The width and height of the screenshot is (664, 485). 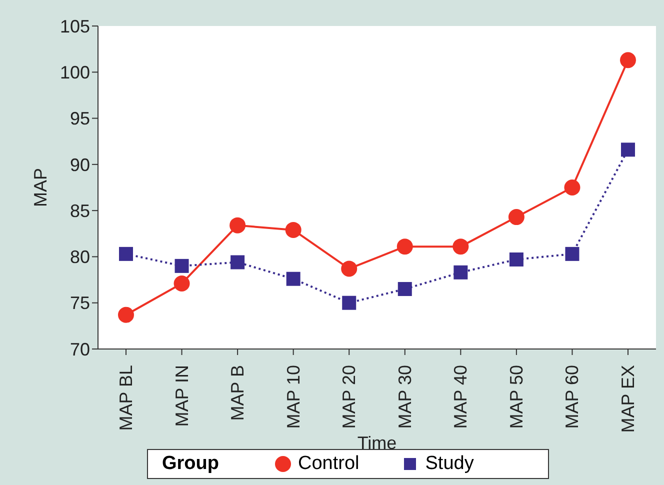 What do you see at coordinates (449, 464) in the screenshot?
I see `legend-label: Study` at bounding box center [449, 464].